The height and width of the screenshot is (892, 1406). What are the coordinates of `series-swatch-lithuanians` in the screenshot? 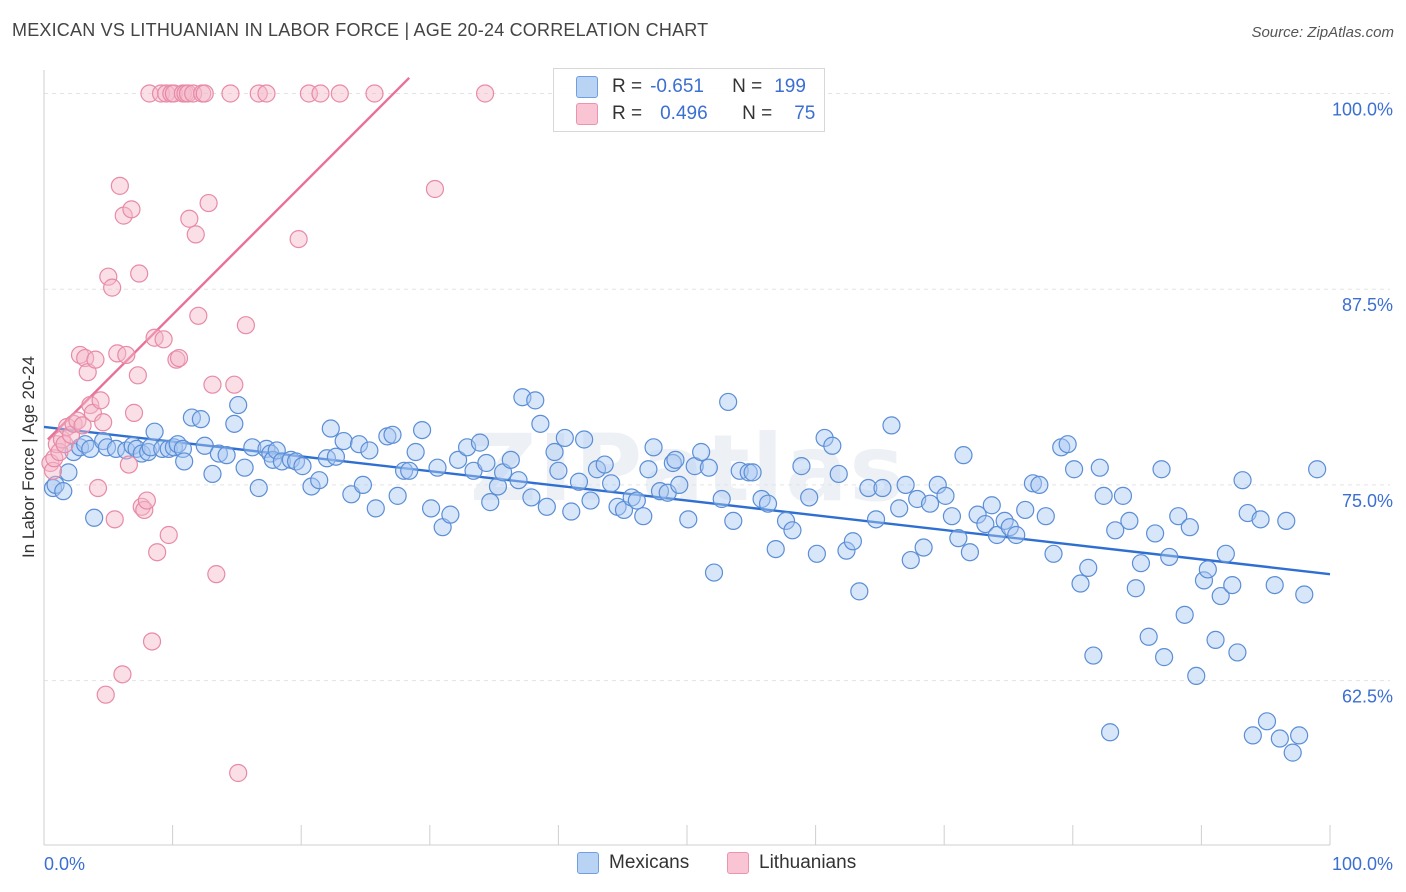 It's located at (738, 863).